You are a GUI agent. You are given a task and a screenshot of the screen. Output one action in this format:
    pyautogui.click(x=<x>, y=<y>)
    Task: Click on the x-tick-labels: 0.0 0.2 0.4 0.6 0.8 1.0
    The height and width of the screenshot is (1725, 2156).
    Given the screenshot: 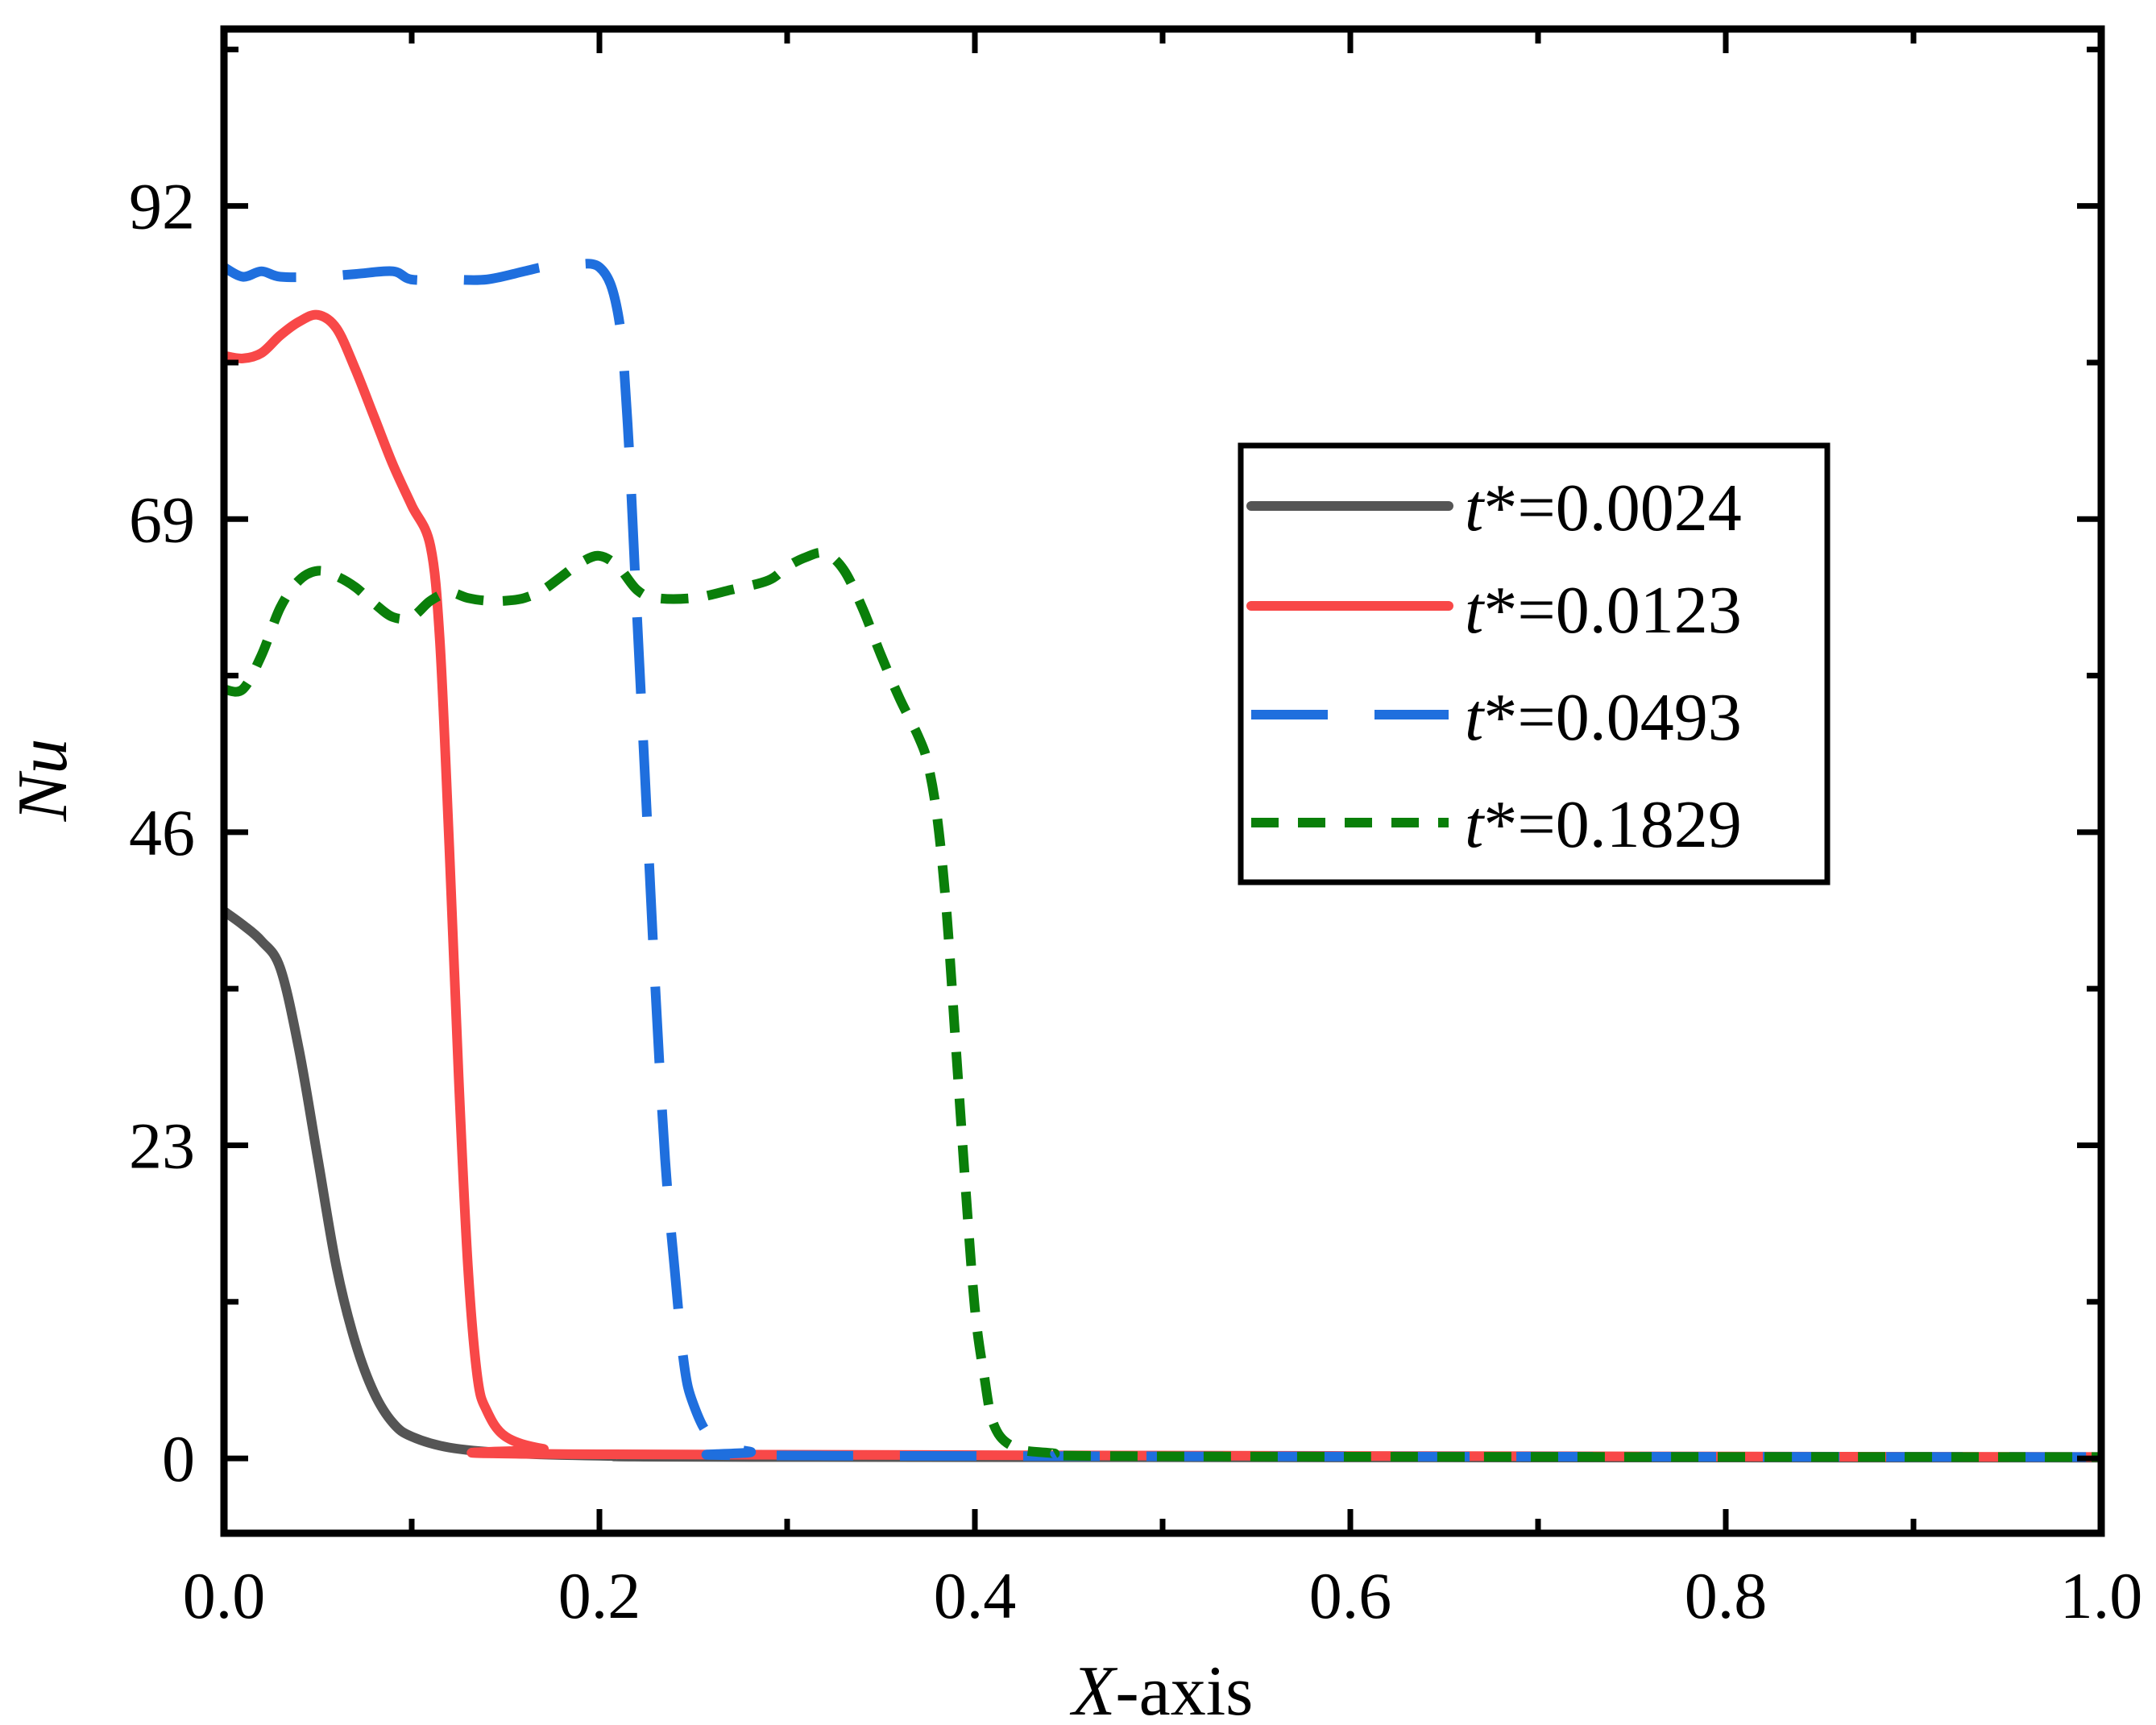 What is the action you would take?
    pyautogui.click(x=1163, y=1595)
    